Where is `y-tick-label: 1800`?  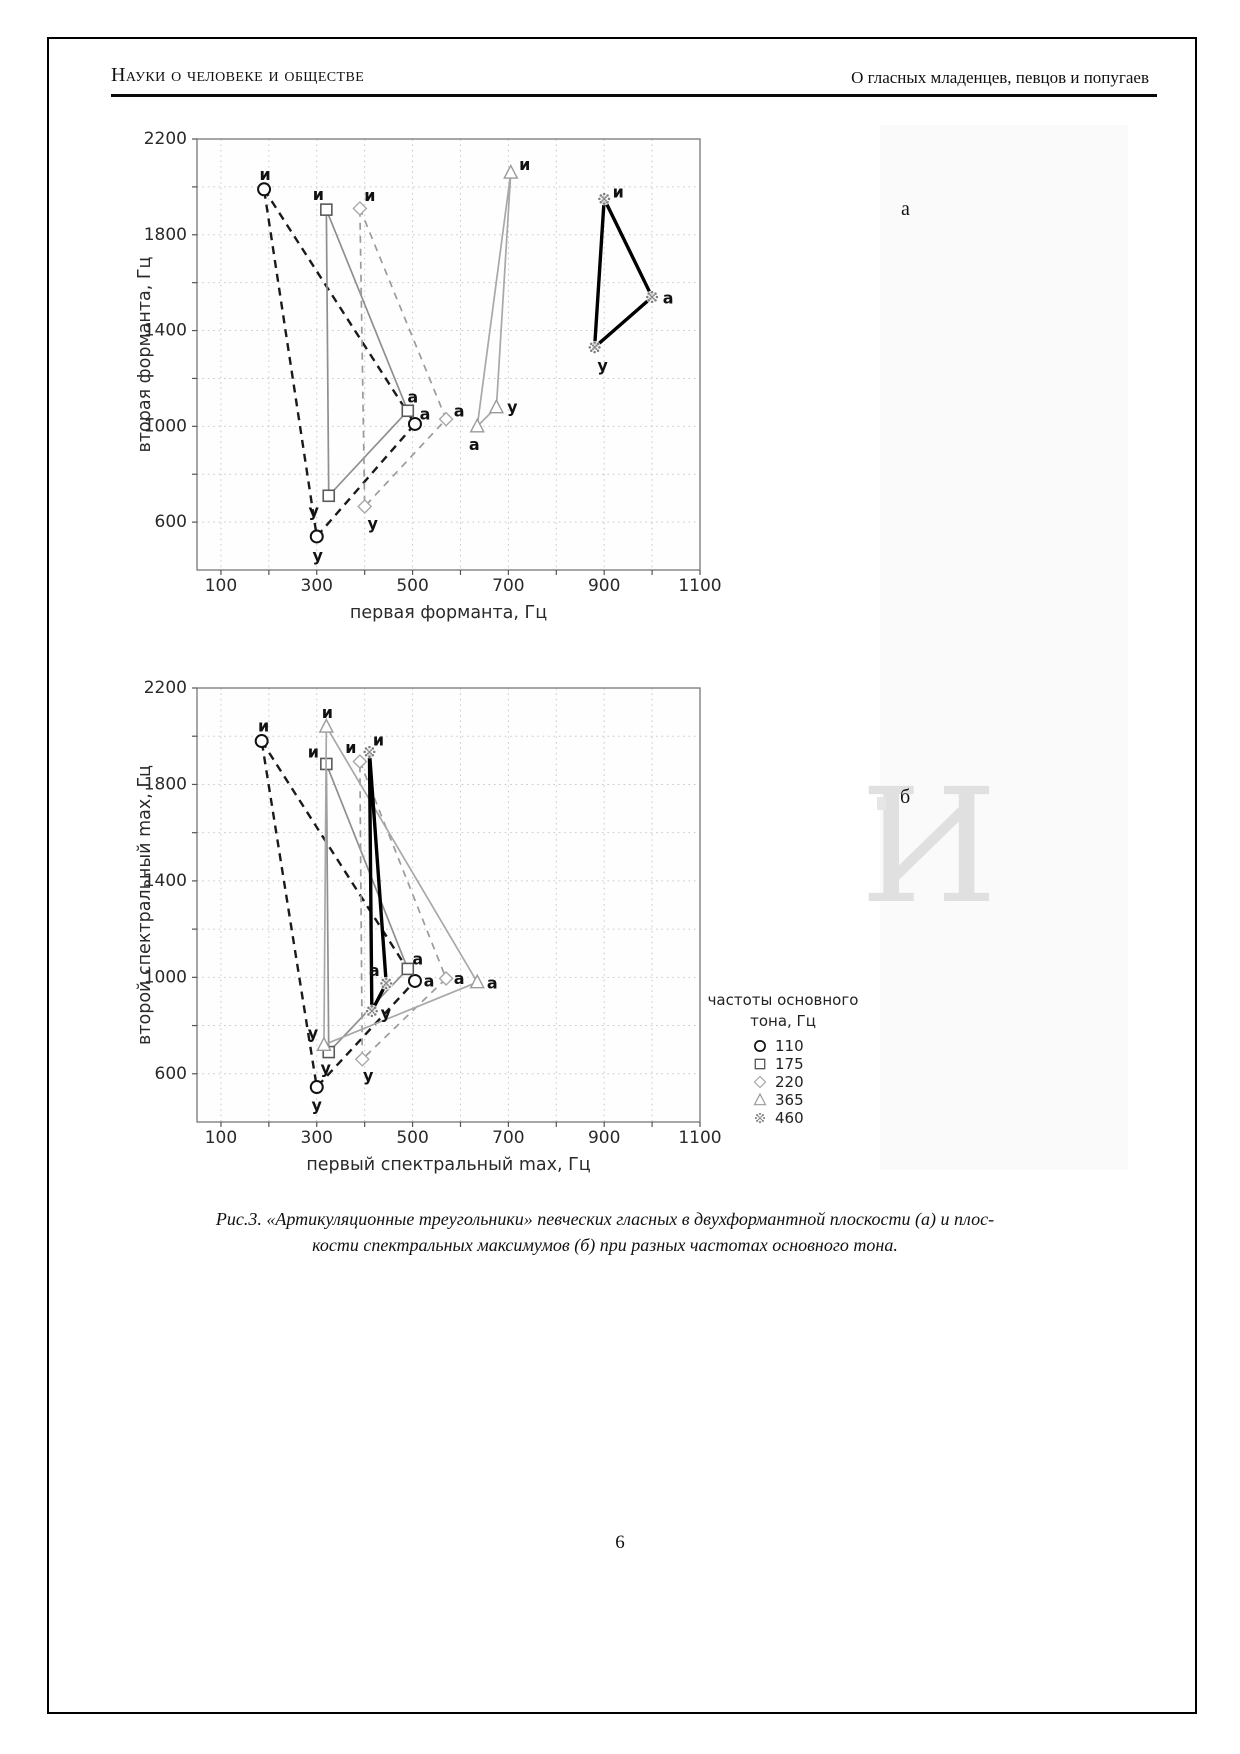 y-tick-label: 1800 is located at coordinates (165, 235).